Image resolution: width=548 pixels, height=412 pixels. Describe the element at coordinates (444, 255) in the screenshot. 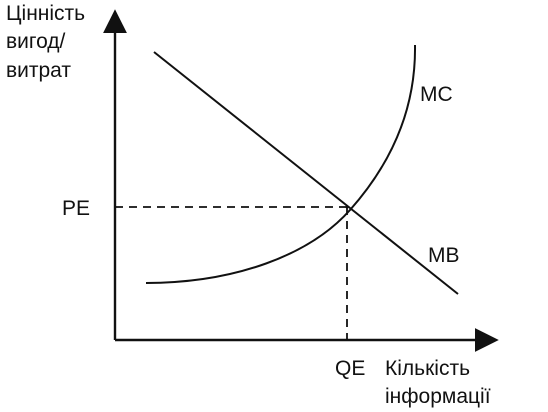

I see `mb-label: MB` at that location.